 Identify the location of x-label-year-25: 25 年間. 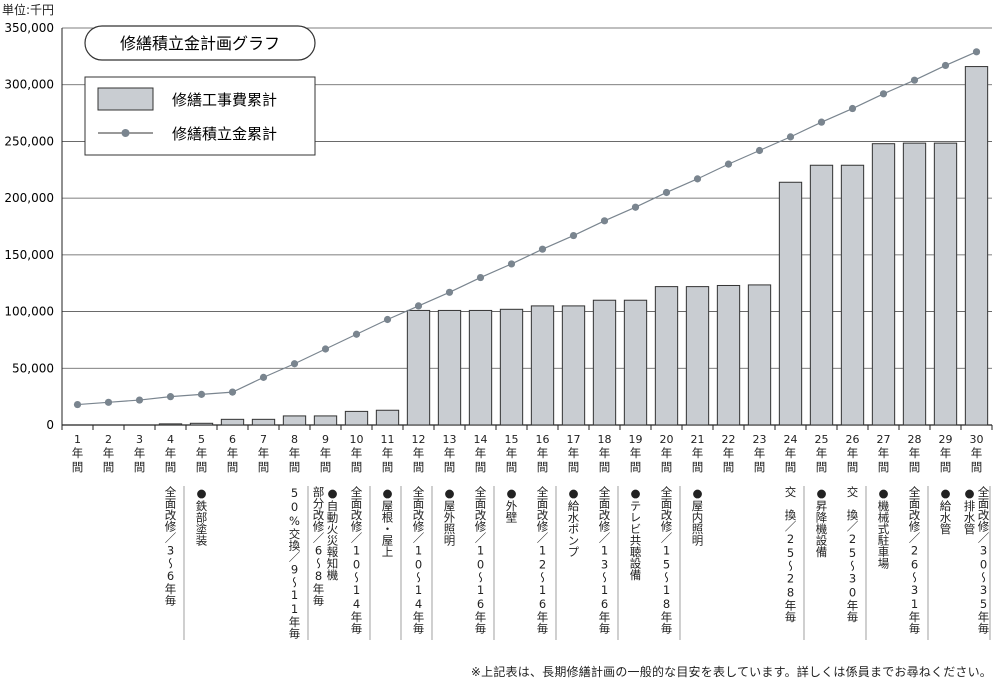
(822, 453).